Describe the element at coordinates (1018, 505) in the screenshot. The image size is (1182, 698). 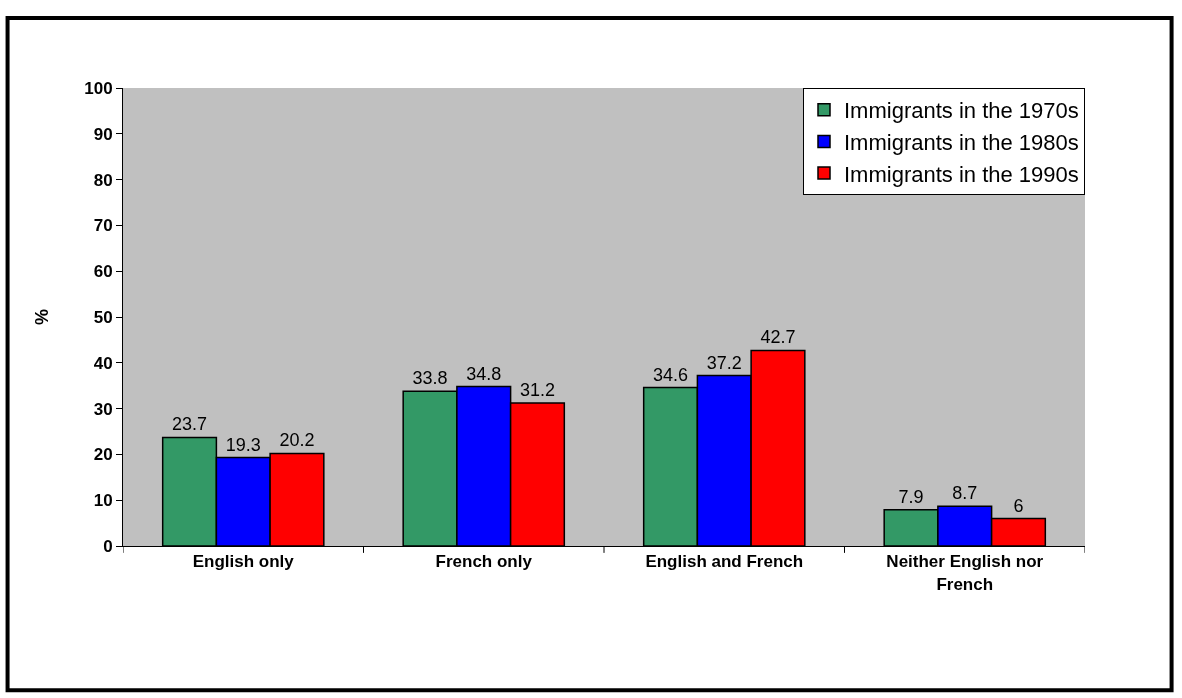
I see `data-label: 6` at that location.